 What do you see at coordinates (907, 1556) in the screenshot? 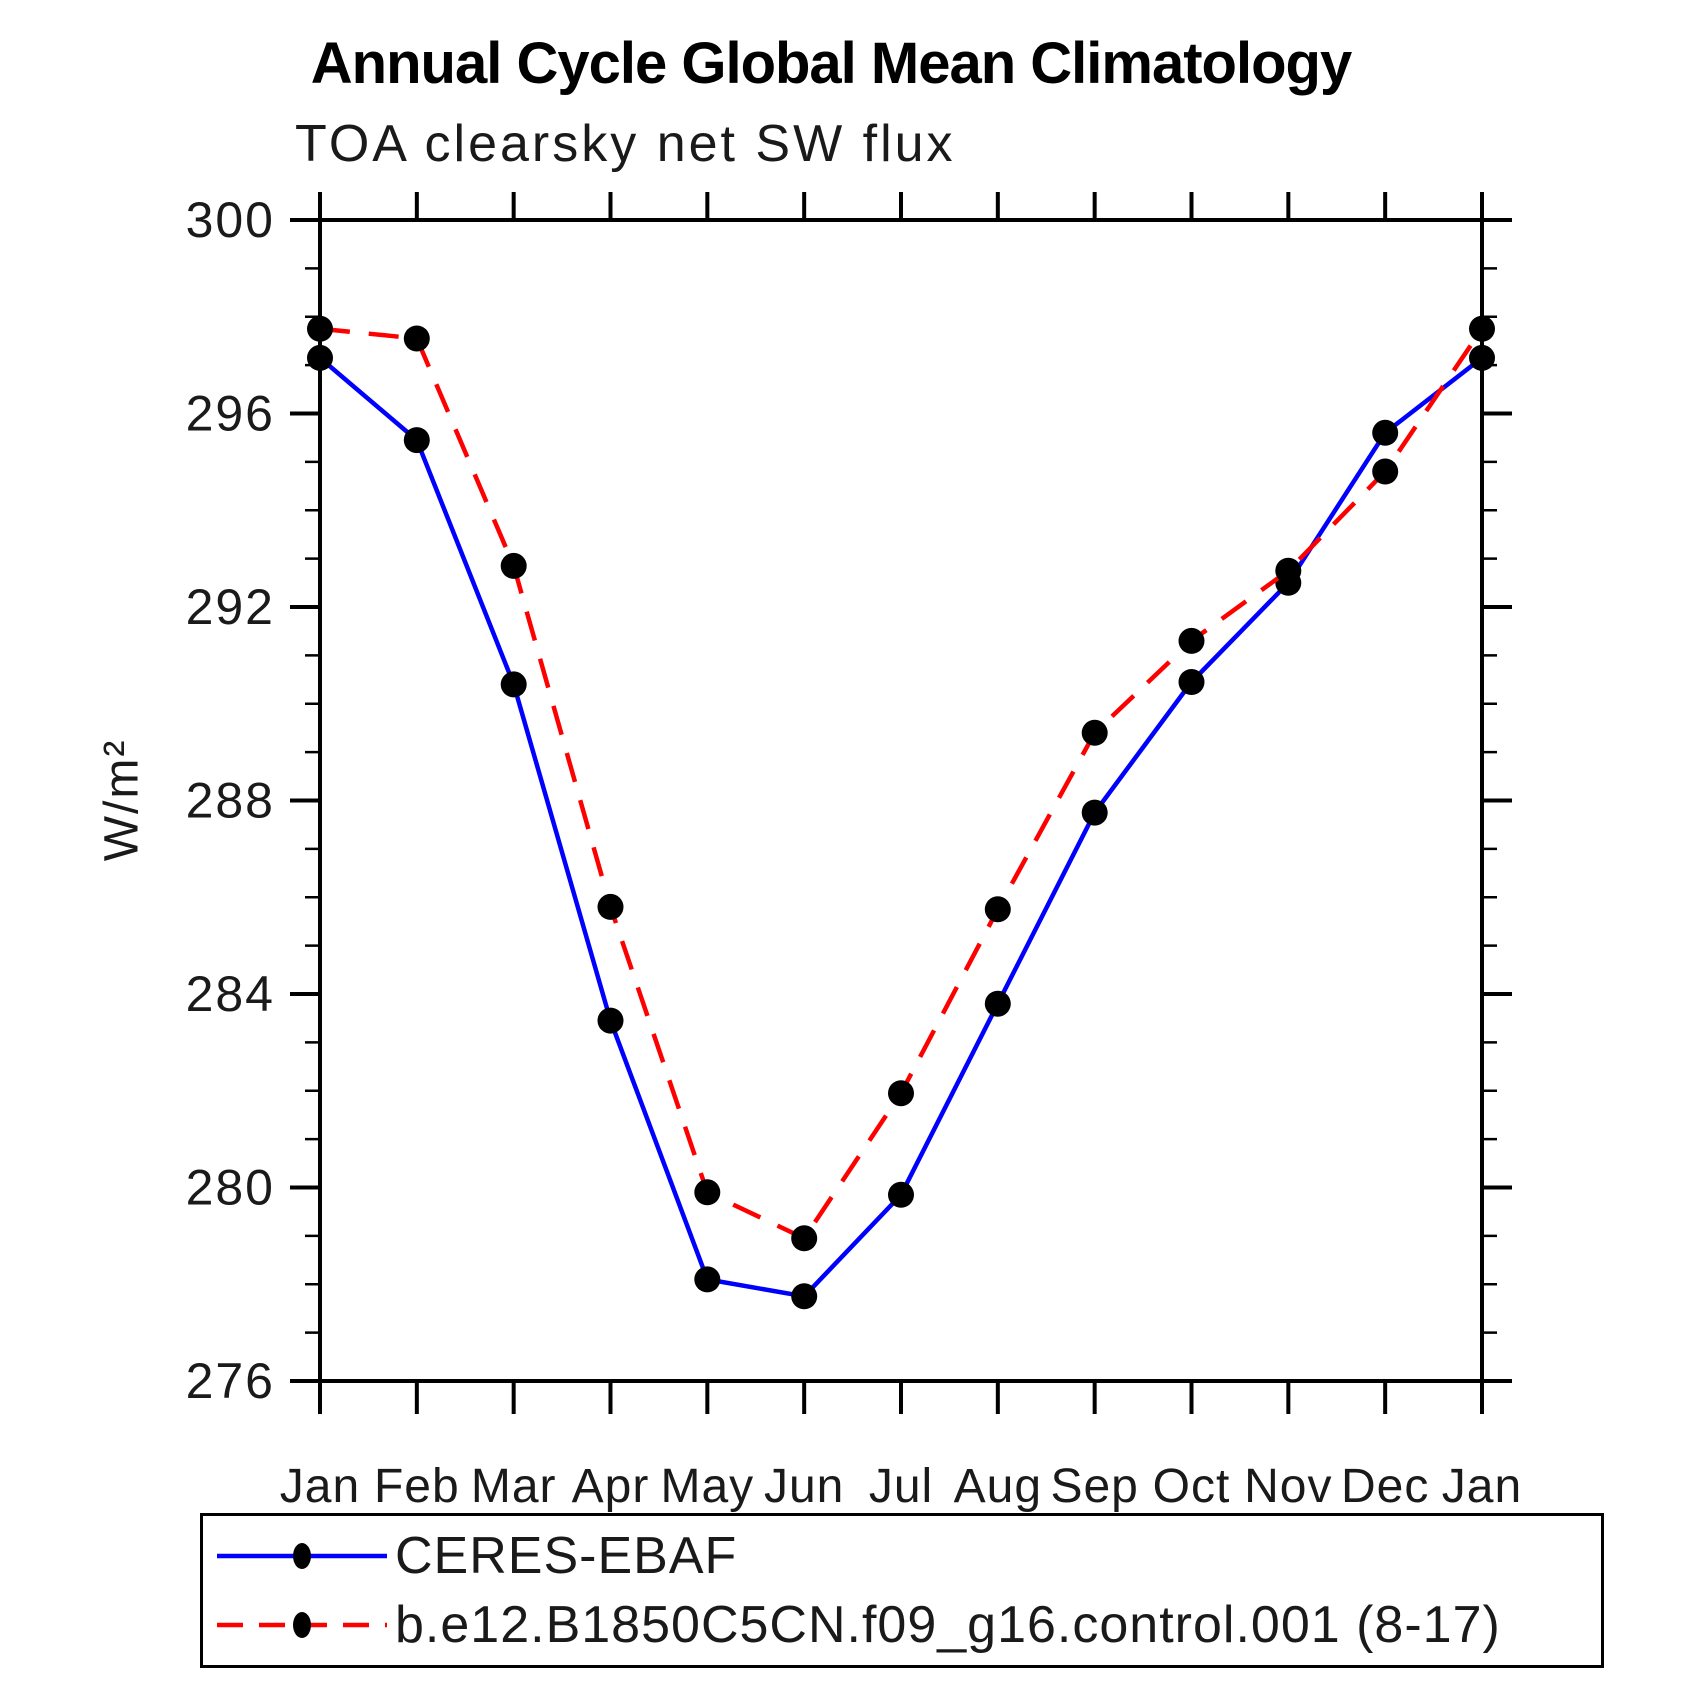
I see `legend-item-ceres-ebaf: CERES-EBAF` at bounding box center [907, 1556].